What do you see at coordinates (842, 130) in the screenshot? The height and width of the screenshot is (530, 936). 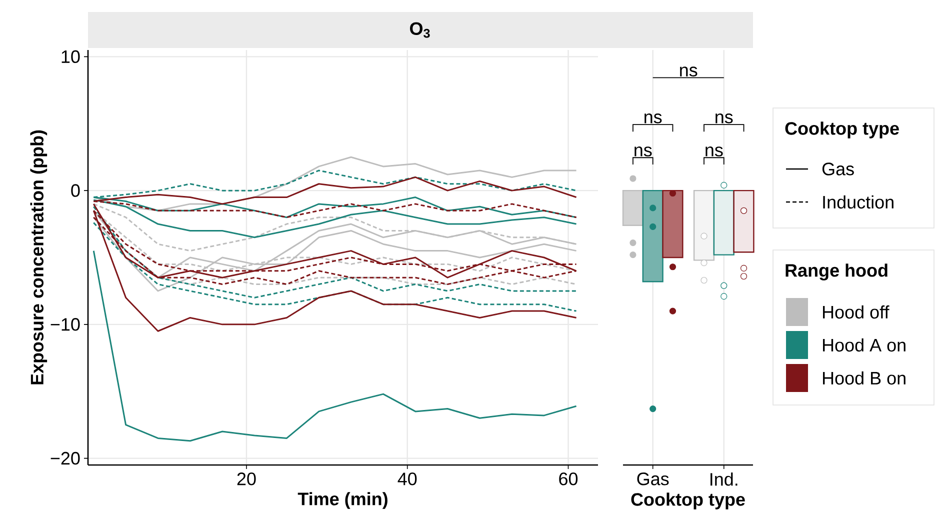 I see `legend-title: Cooktop type` at bounding box center [842, 130].